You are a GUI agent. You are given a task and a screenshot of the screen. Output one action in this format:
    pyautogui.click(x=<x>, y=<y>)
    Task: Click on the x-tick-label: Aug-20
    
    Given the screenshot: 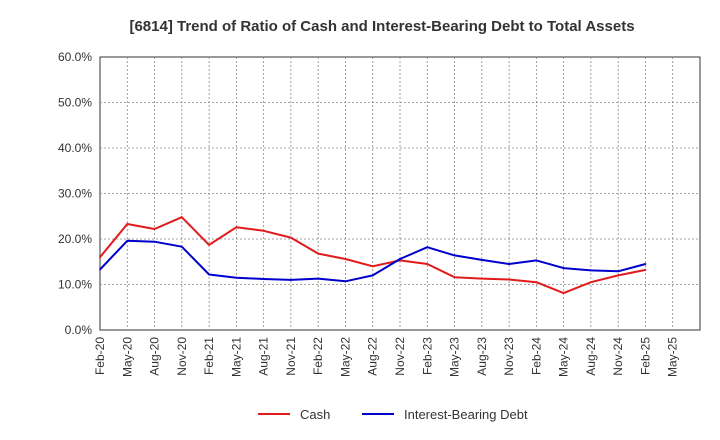 What is the action you would take?
    pyautogui.click(x=155, y=356)
    